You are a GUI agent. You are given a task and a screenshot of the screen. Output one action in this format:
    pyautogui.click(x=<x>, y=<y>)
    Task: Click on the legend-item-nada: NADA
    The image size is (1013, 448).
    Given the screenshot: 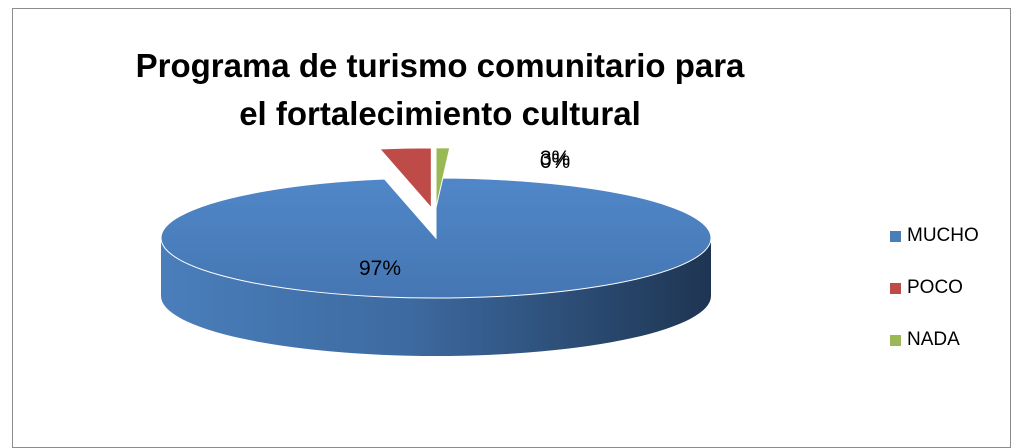 What is the action you would take?
    pyautogui.click(x=934, y=340)
    